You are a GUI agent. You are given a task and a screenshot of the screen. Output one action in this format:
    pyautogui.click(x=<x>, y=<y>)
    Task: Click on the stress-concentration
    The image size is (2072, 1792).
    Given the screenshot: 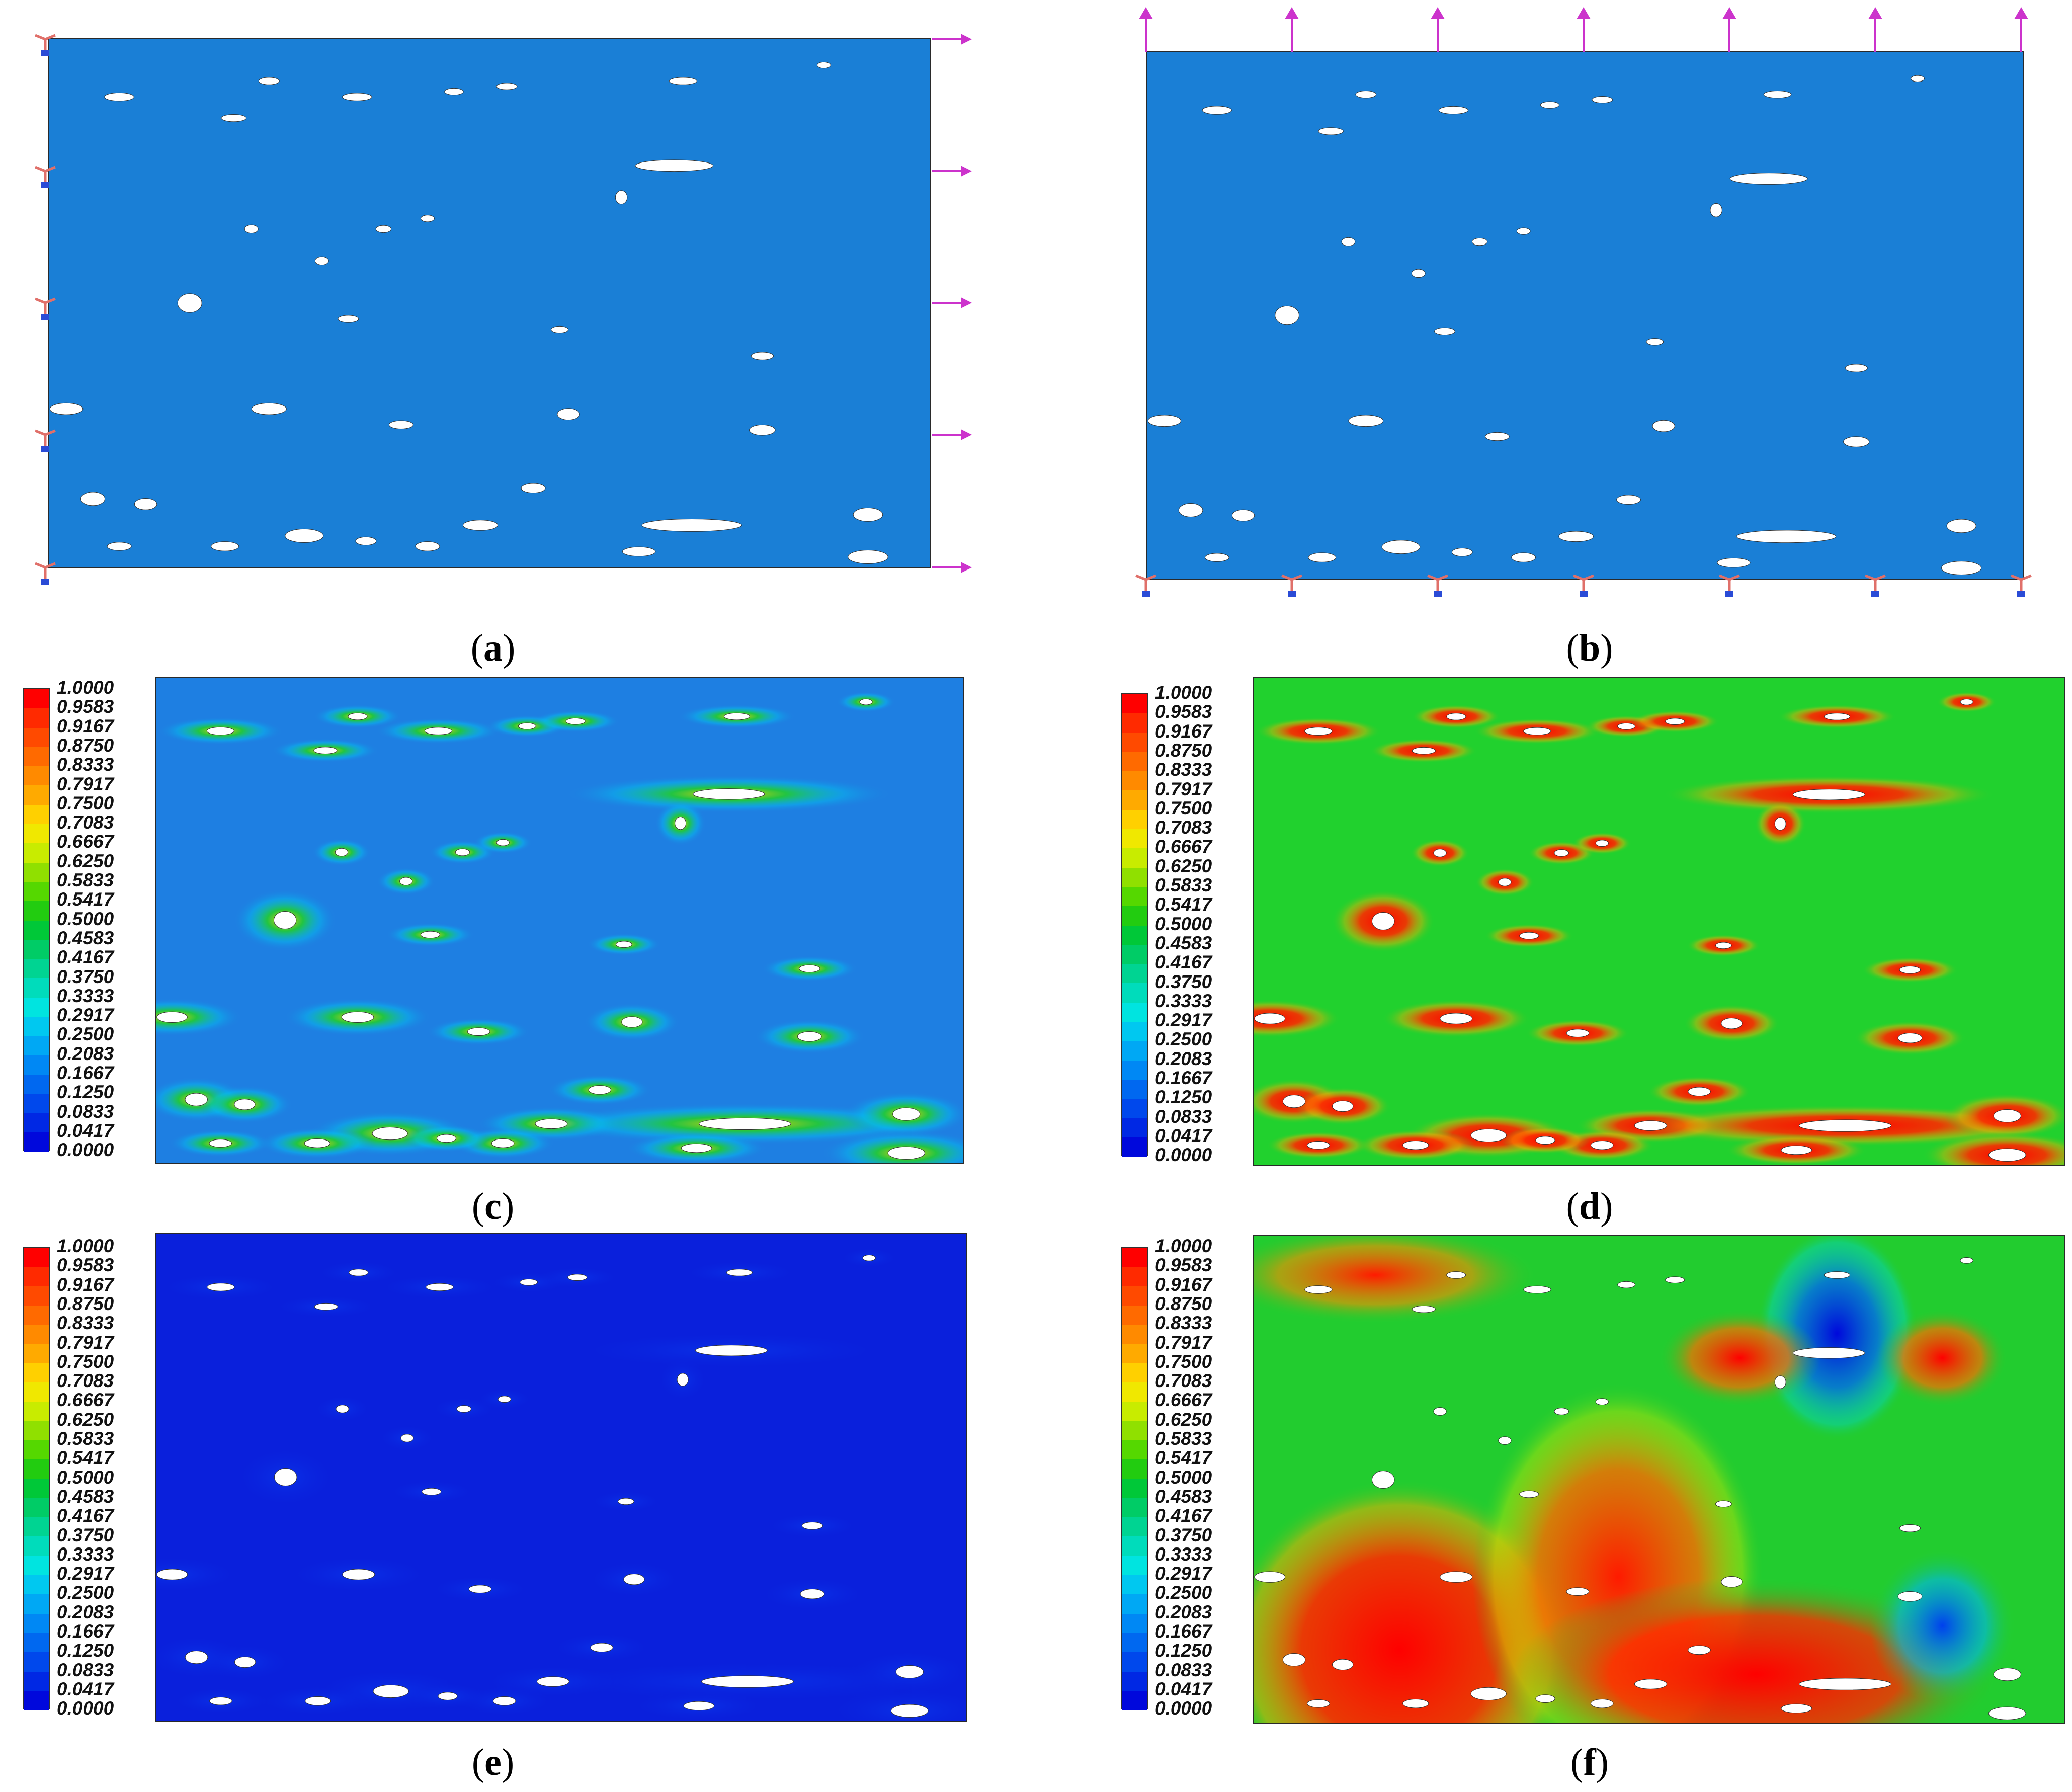 What is the action you would take?
    pyautogui.click(x=1297, y=1018)
    